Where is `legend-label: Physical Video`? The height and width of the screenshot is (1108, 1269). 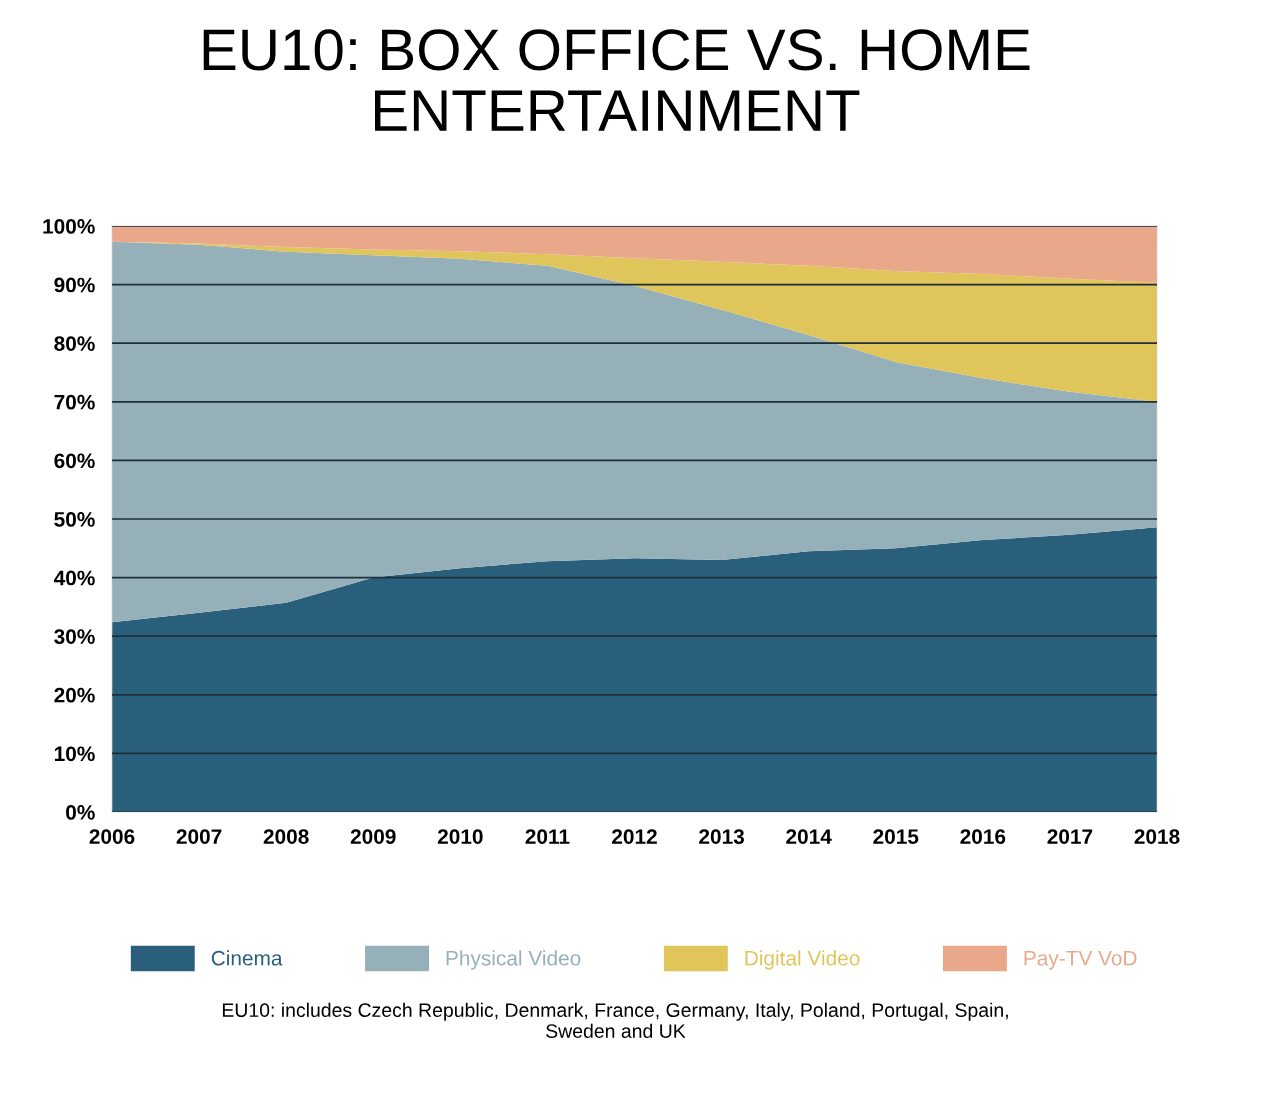 legend-label: Physical Video is located at coordinates (513, 960).